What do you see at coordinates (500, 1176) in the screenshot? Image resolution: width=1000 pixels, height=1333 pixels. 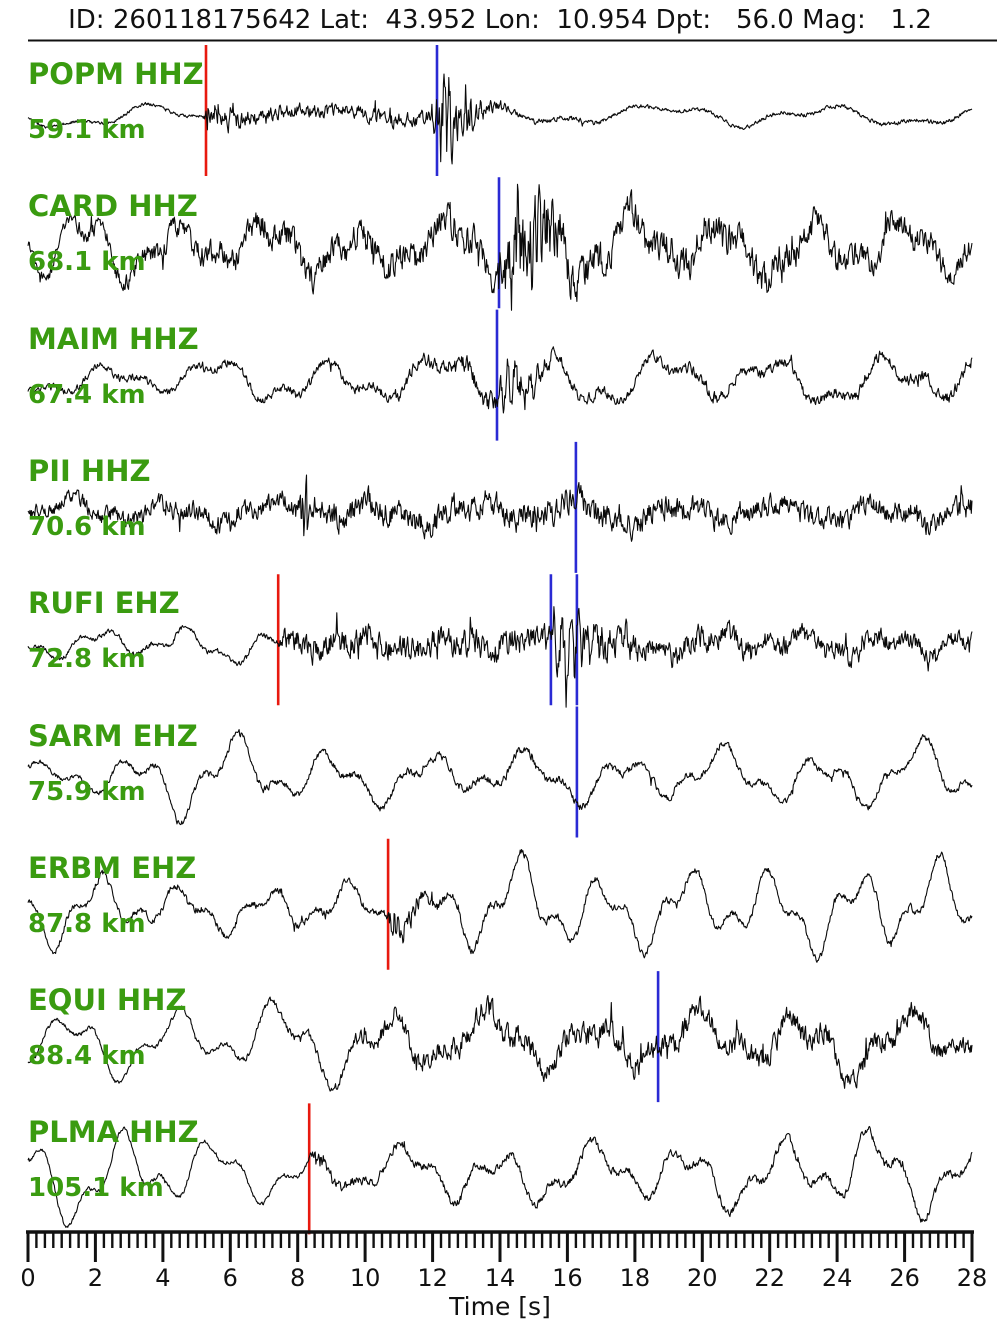 I see `waveform-trace-PLMA` at bounding box center [500, 1176].